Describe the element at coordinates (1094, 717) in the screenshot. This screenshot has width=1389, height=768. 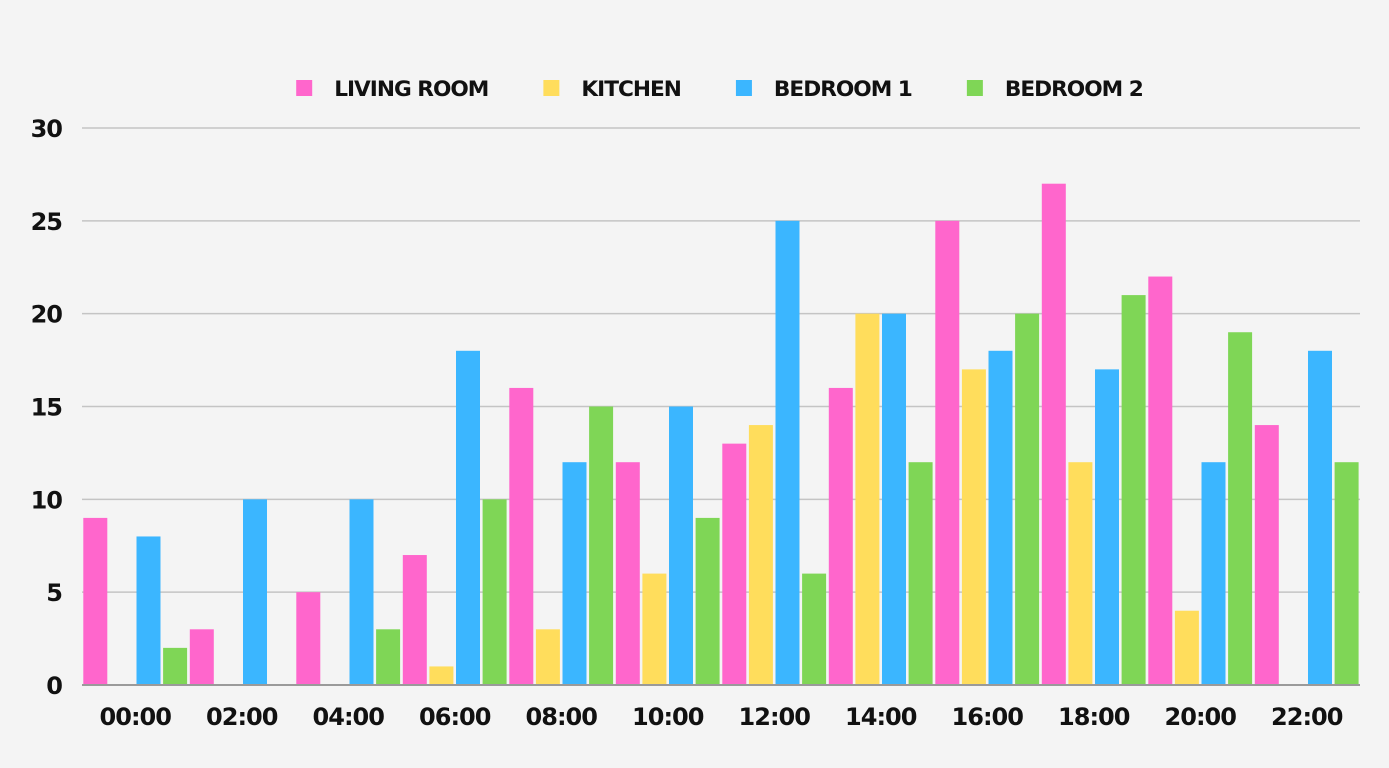
I see `x-tick-label-18-00: 18:00` at that location.